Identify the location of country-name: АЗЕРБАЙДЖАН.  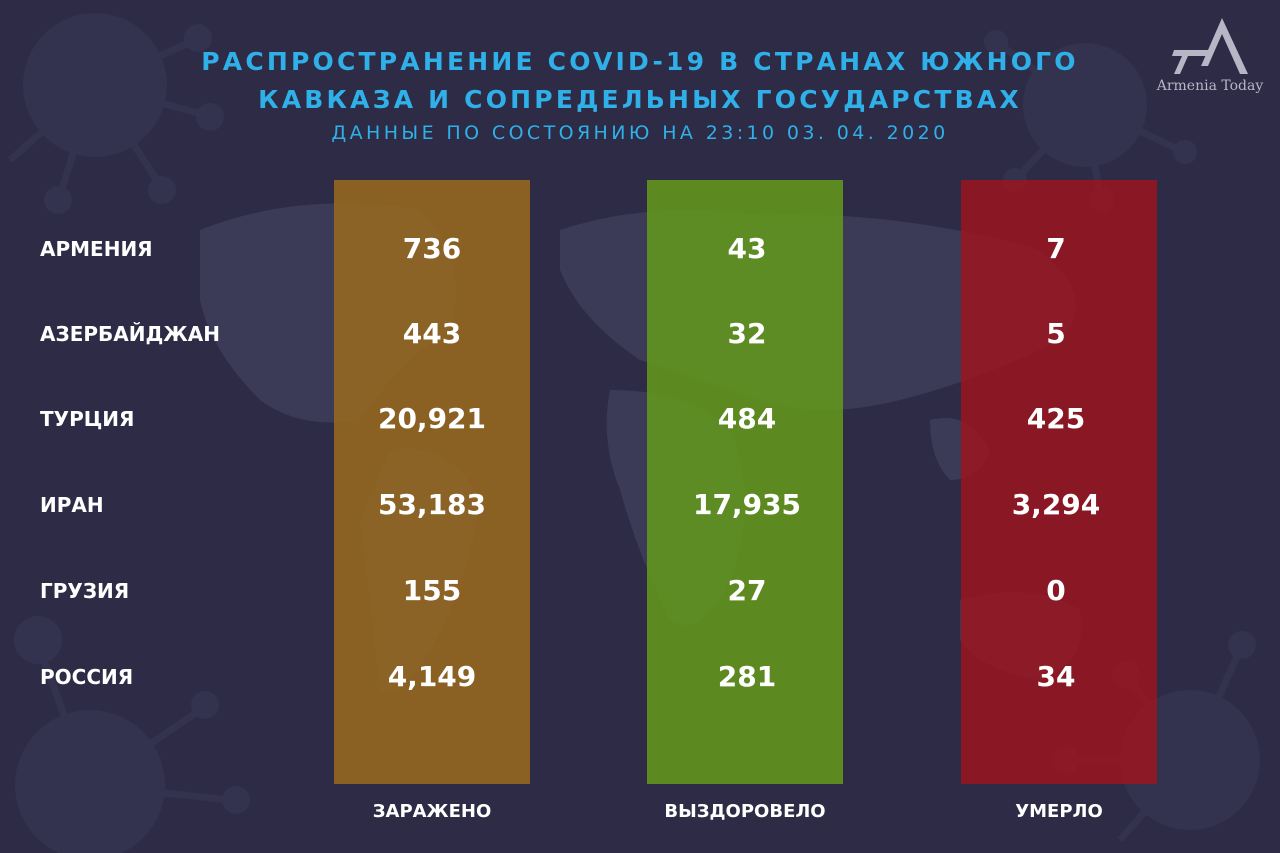
(130, 334).